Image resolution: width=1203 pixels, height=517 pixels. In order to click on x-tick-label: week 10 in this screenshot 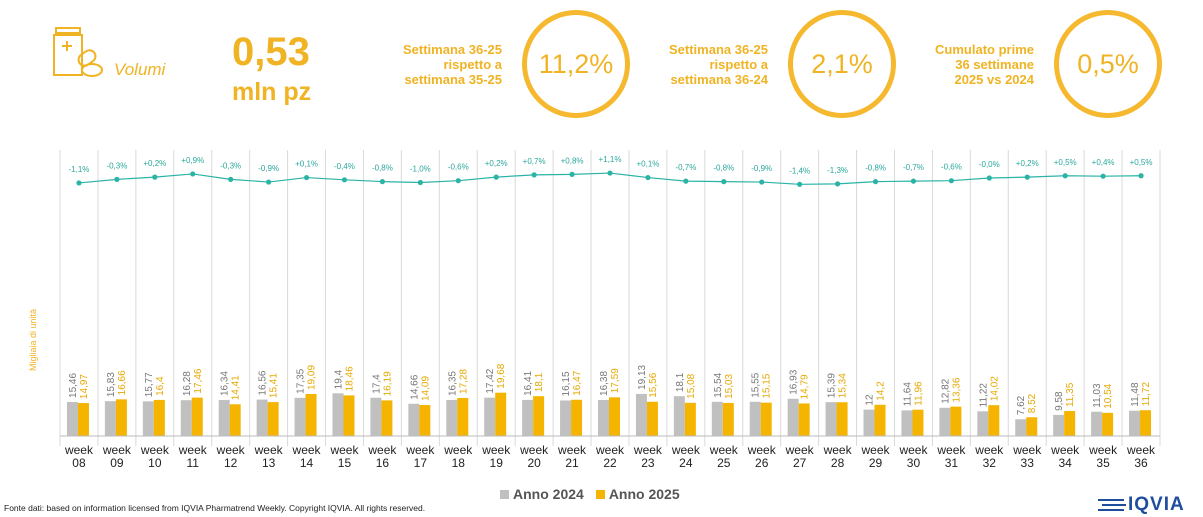, I will do `click(155, 456)`.